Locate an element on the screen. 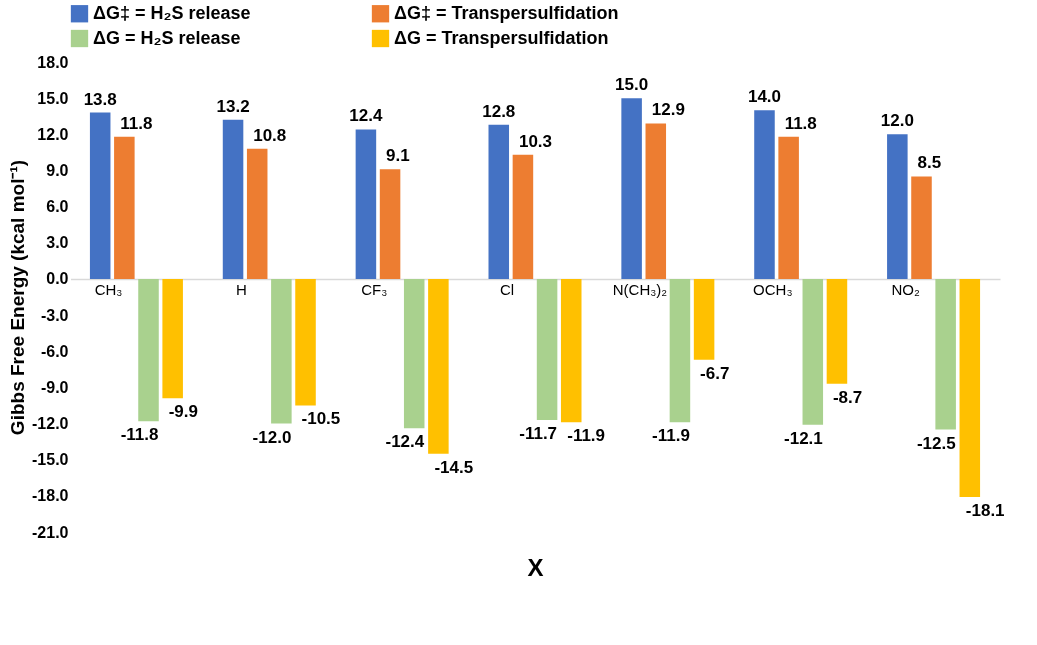 This screenshot has width=1037, height=645. data-label: -12.5 is located at coordinates (936, 443).